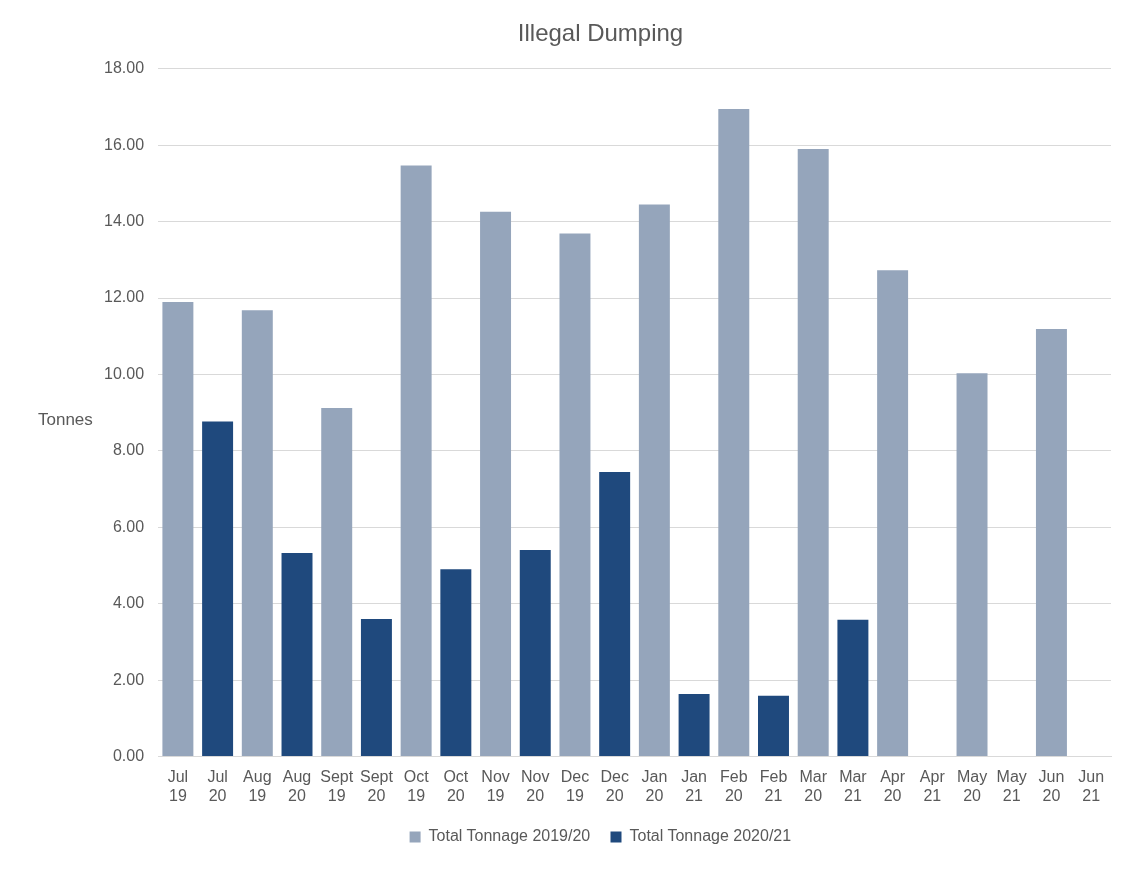  Describe the element at coordinates (128, 450) in the screenshot. I see `y-tick-label: 8.00` at that location.